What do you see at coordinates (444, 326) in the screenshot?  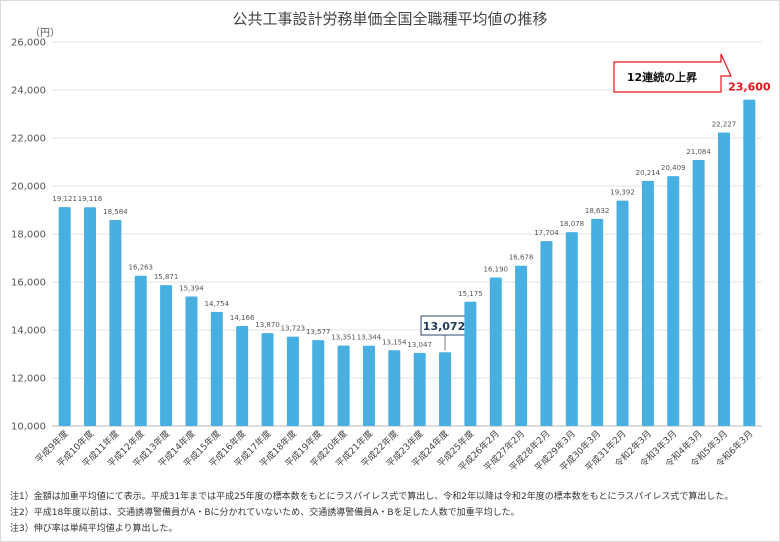 I see `min-callout: 13,072` at bounding box center [444, 326].